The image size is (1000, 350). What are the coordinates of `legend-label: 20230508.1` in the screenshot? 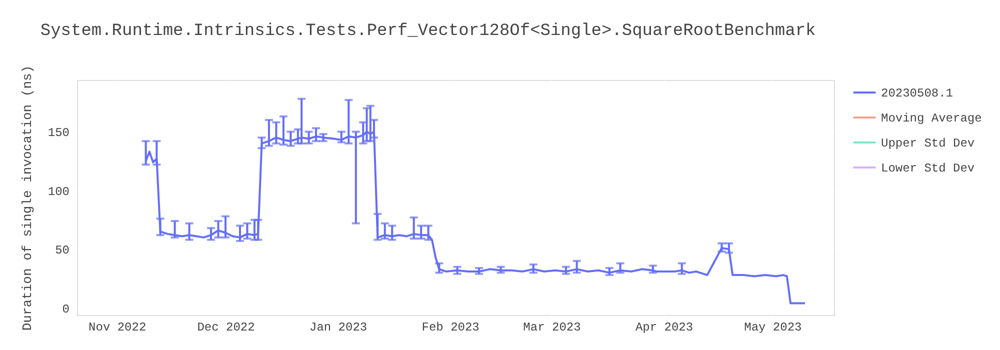 It's located at (917, 93).